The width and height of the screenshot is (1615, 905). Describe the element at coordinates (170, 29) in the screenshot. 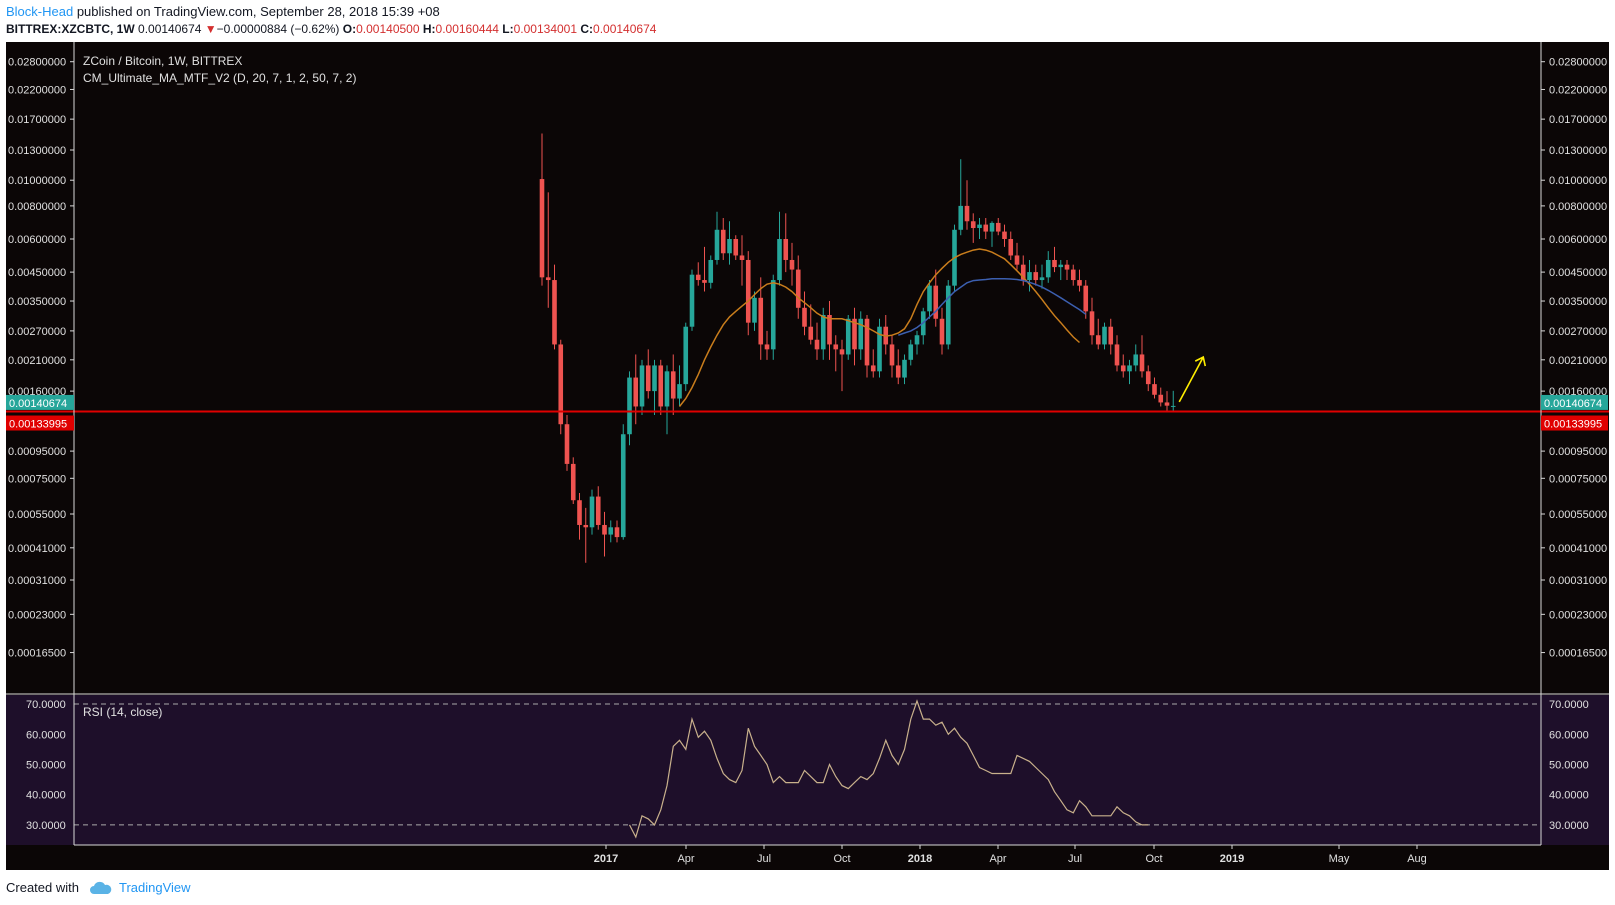

I see `last-price: 0.00140674` at that location.